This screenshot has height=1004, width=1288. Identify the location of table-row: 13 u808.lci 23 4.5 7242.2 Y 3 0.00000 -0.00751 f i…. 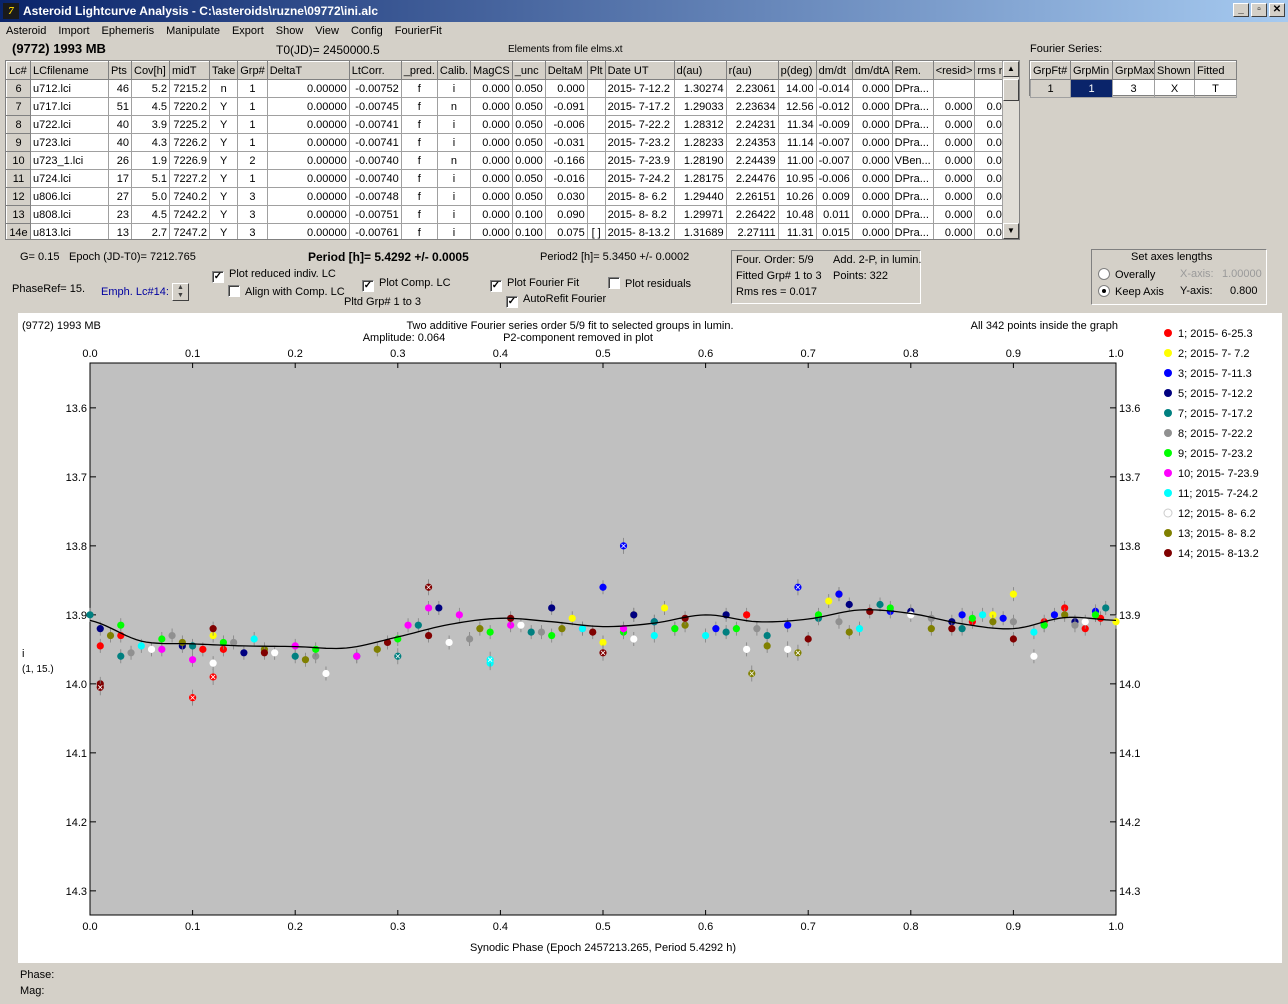
(512, 214).